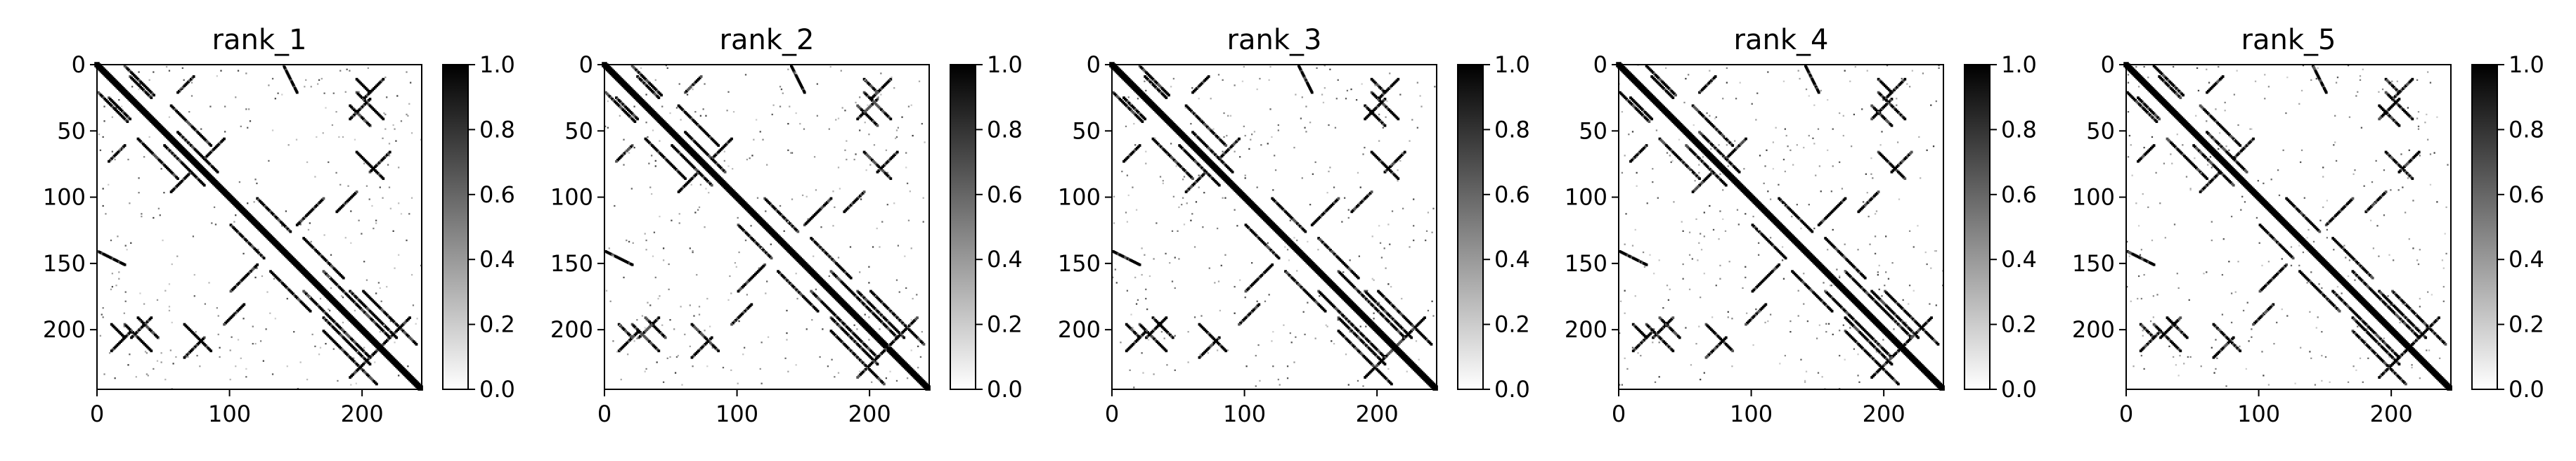  Describe the element at coordinates (72, 130) in the screenshot. I see `y-tick-label: 50` at that location.